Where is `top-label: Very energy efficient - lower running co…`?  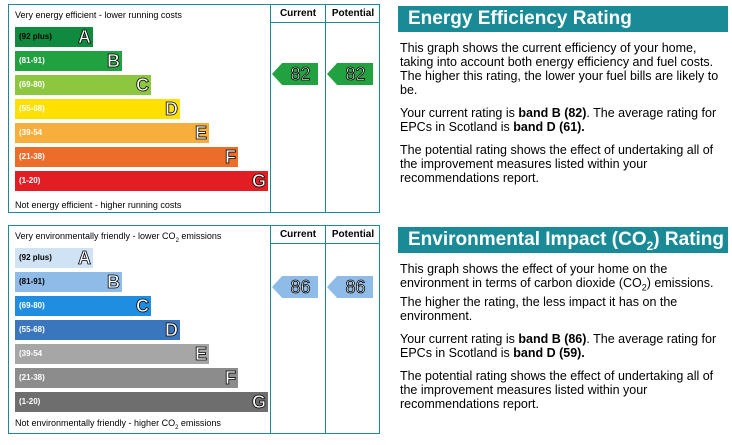
top-label: Very energy efficient - lower running co… is located at coordinates (98, 15).